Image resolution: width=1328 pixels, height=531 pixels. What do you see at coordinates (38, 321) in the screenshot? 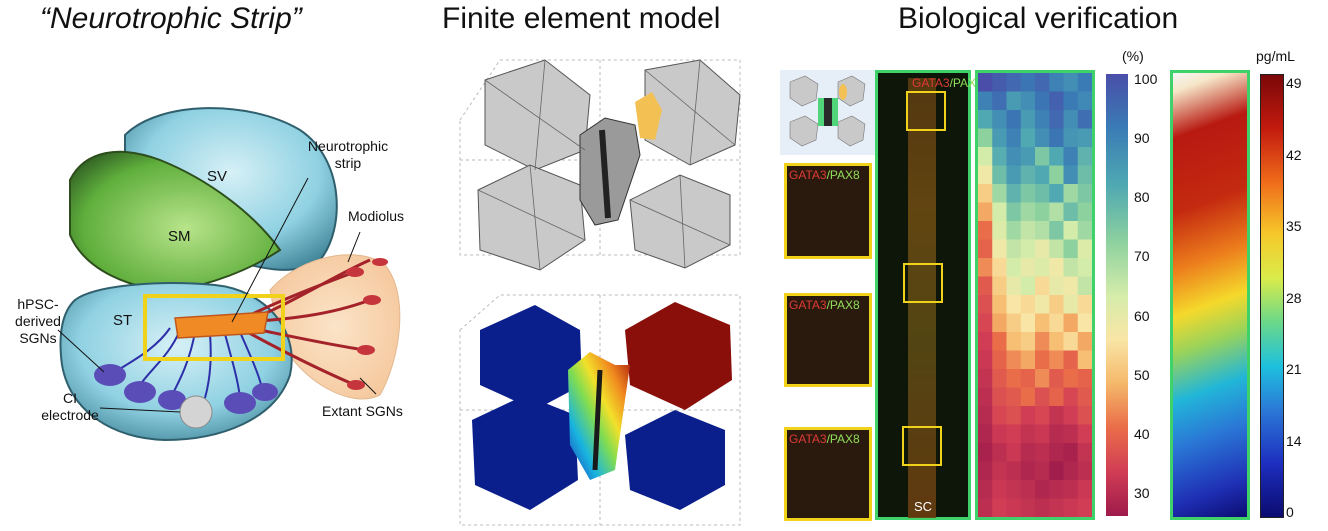
I see `label-hpsc-derived-sgns: hPSC- derived SGNs` at bounding box center [38, 321].